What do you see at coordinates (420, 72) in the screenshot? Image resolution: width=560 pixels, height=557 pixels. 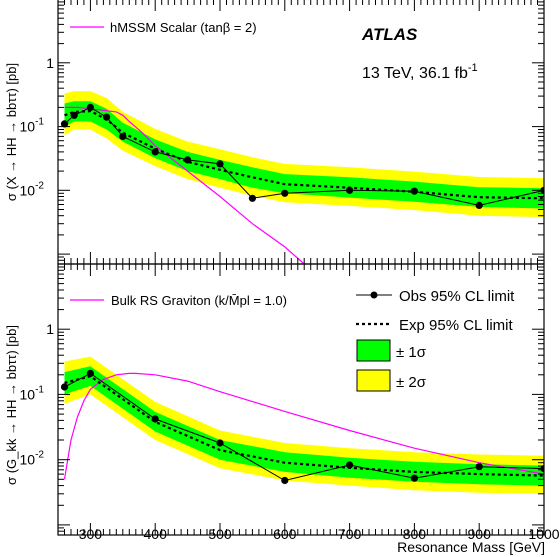 I see `energy-lumi-label: 13 TeV, 36.1 fb-1` at bounding box center [420, 72].